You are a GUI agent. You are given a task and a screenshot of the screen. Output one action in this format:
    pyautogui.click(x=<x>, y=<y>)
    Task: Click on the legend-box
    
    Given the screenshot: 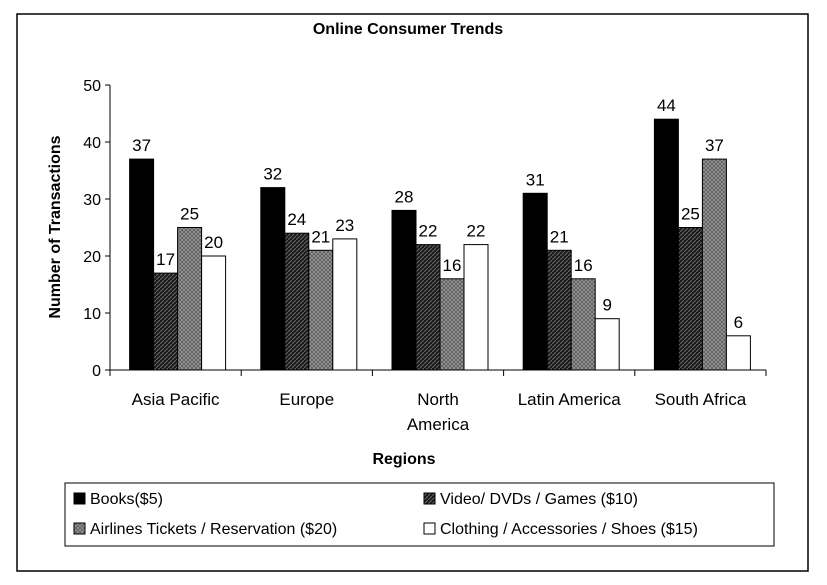 What is the action you would take?
    pyautogui.click(x=419, y=514)
    